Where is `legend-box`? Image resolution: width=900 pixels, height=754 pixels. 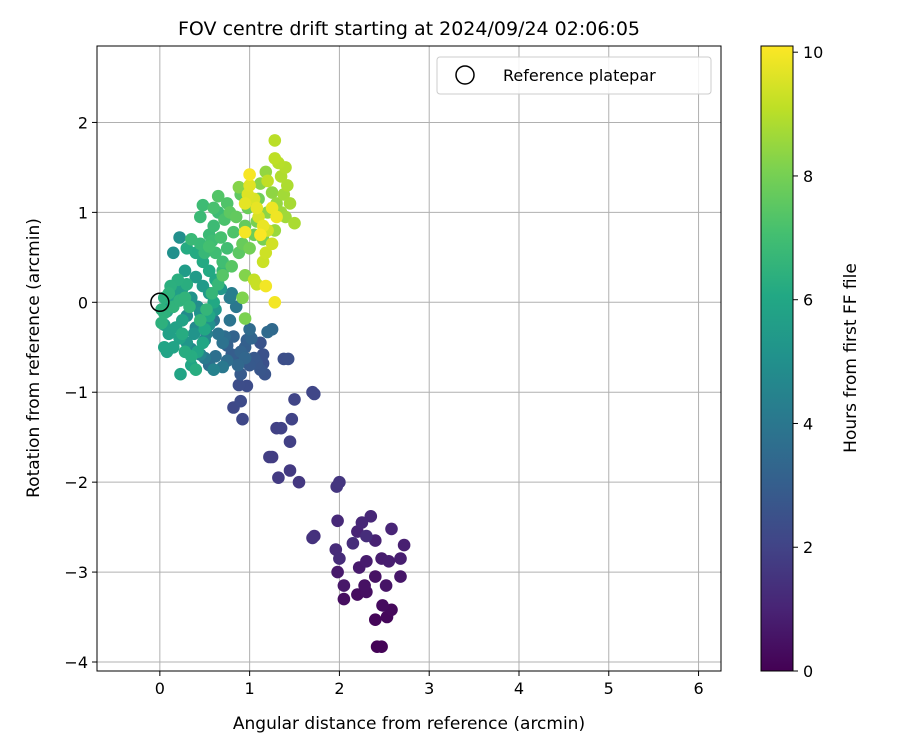 legend-box is located at coordinates (574, 75).